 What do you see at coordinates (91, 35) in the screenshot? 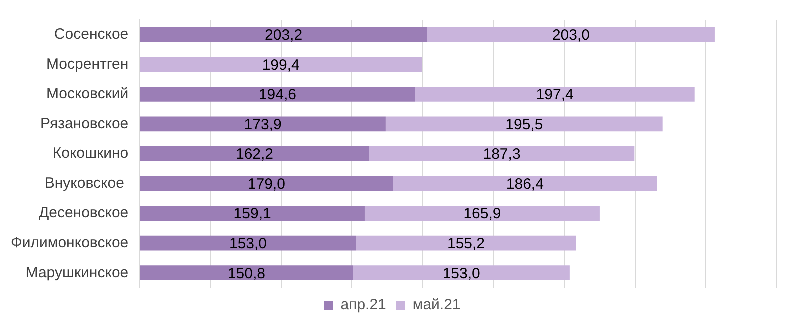
I see `y-tick-label: Сосенское` at bounding box center [91, 35].